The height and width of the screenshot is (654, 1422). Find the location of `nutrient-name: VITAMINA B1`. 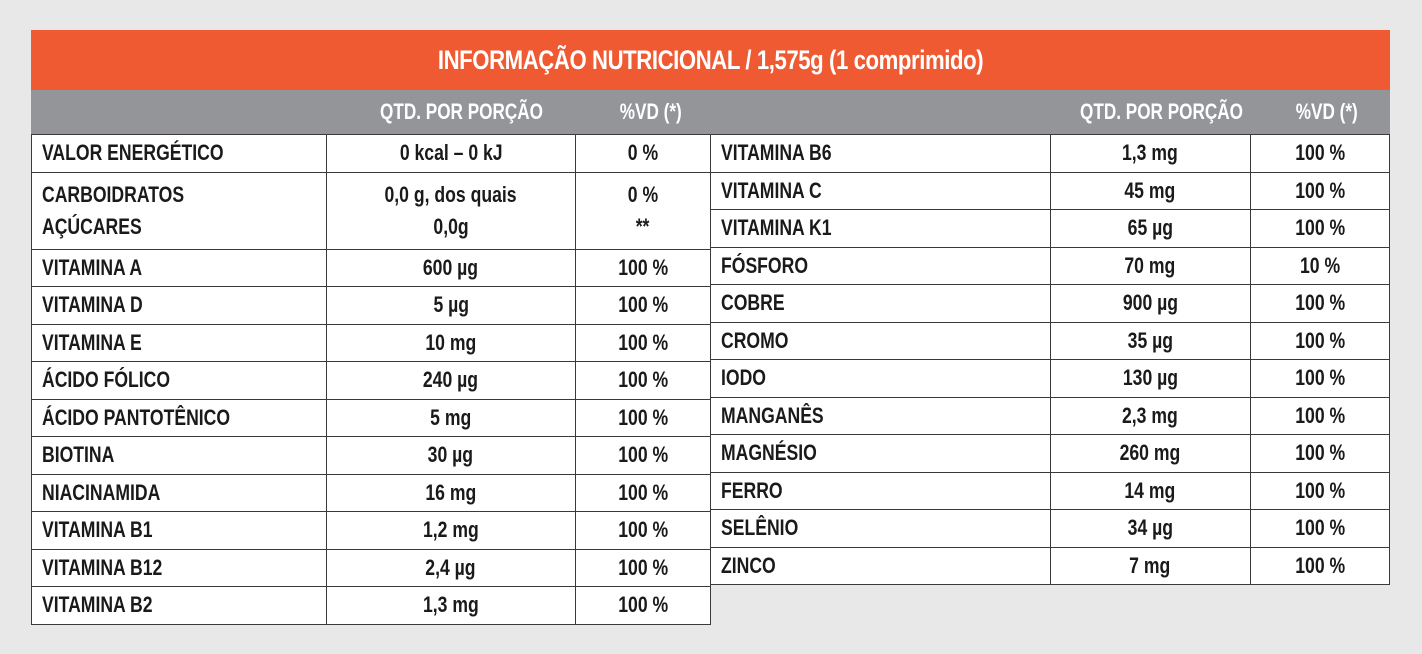

nutrient-name: VITAMINA B1 is located at coordinates (179, 530).